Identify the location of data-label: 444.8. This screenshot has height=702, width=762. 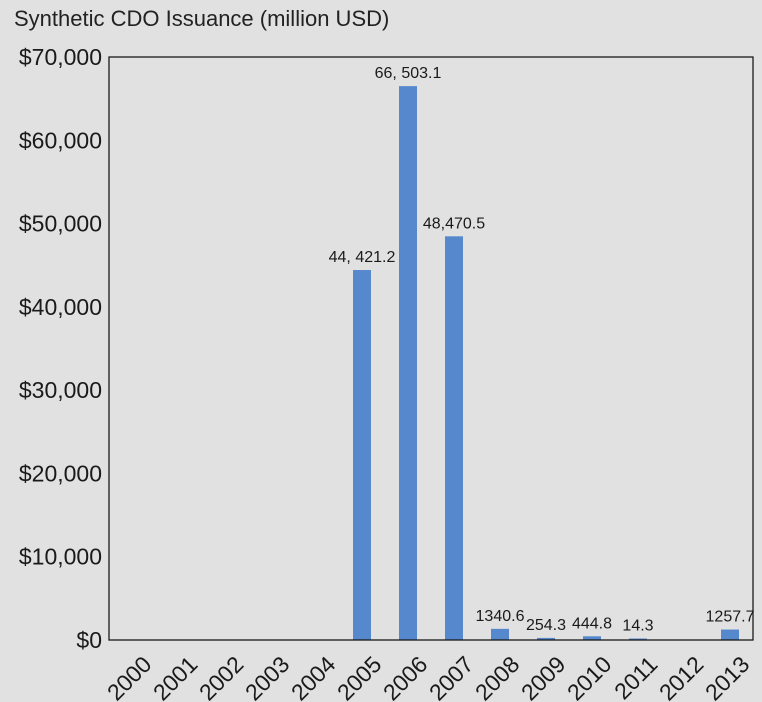
(592, 623).